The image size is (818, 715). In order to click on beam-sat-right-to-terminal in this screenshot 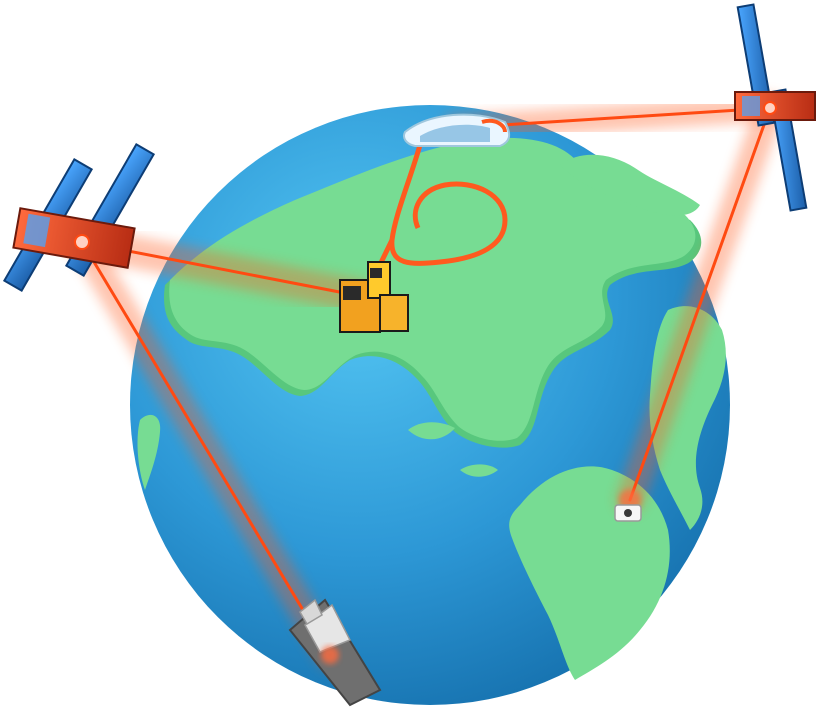, I will do `click(700, 304)`.